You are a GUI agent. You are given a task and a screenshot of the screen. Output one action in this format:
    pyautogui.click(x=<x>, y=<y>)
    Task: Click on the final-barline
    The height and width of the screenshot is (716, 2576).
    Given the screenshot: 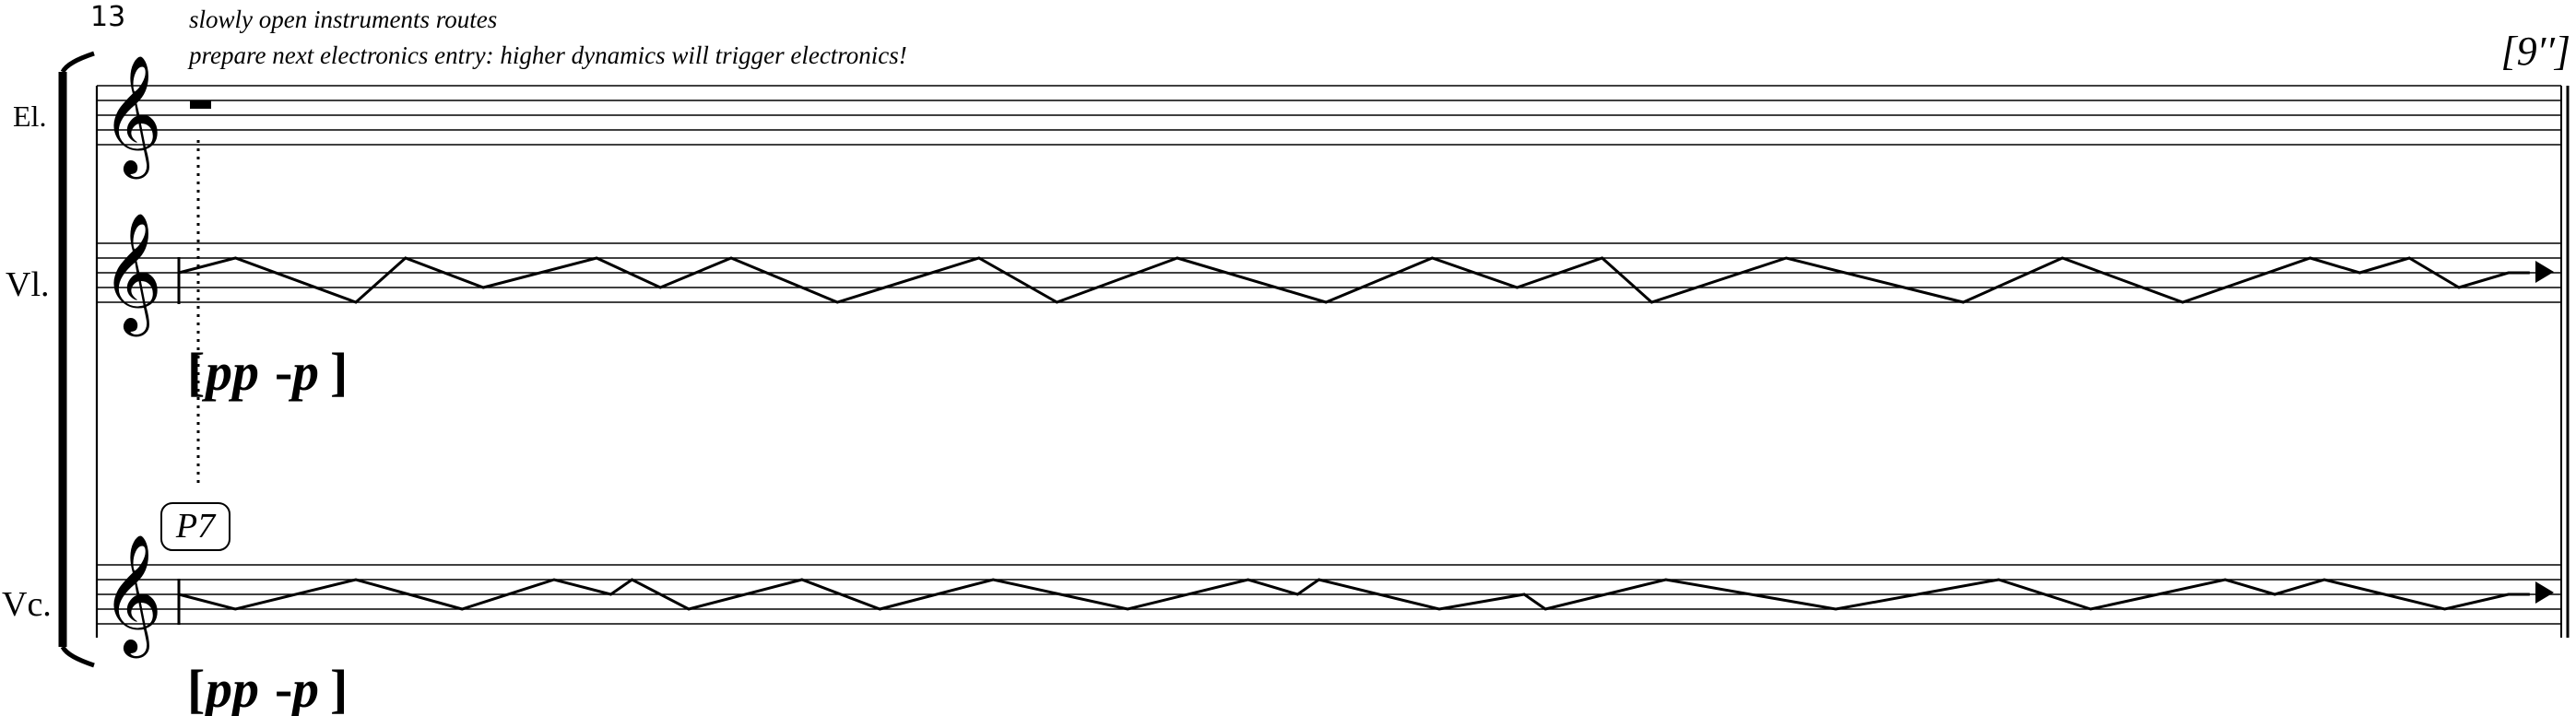 What is the action you would take?
    pyautogui.click(x=2565, y=362)
    